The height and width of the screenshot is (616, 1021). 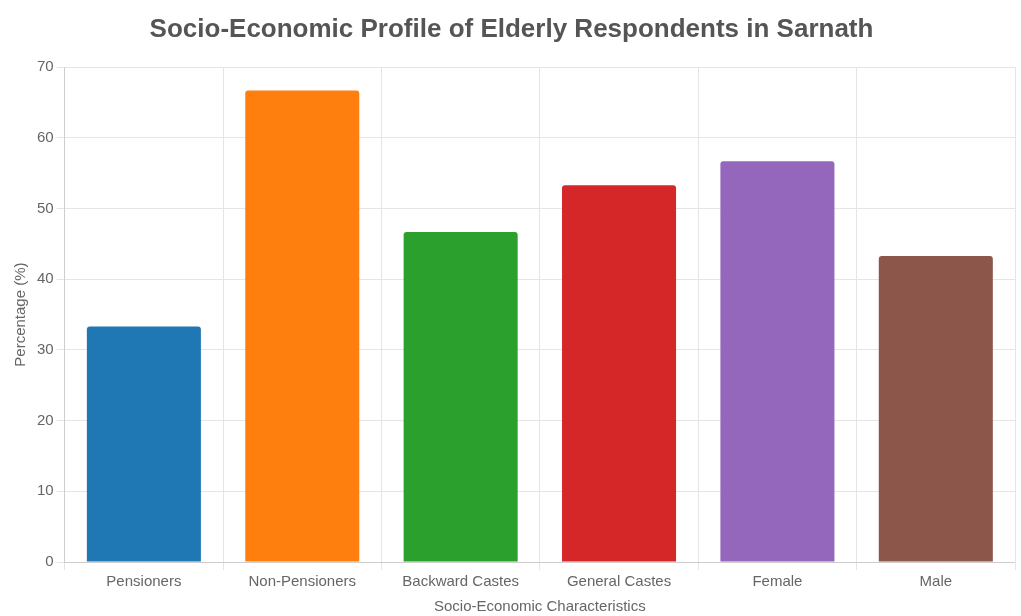 I want to click on x-tick-label: Backward Castes, so click(x=461, y=581).